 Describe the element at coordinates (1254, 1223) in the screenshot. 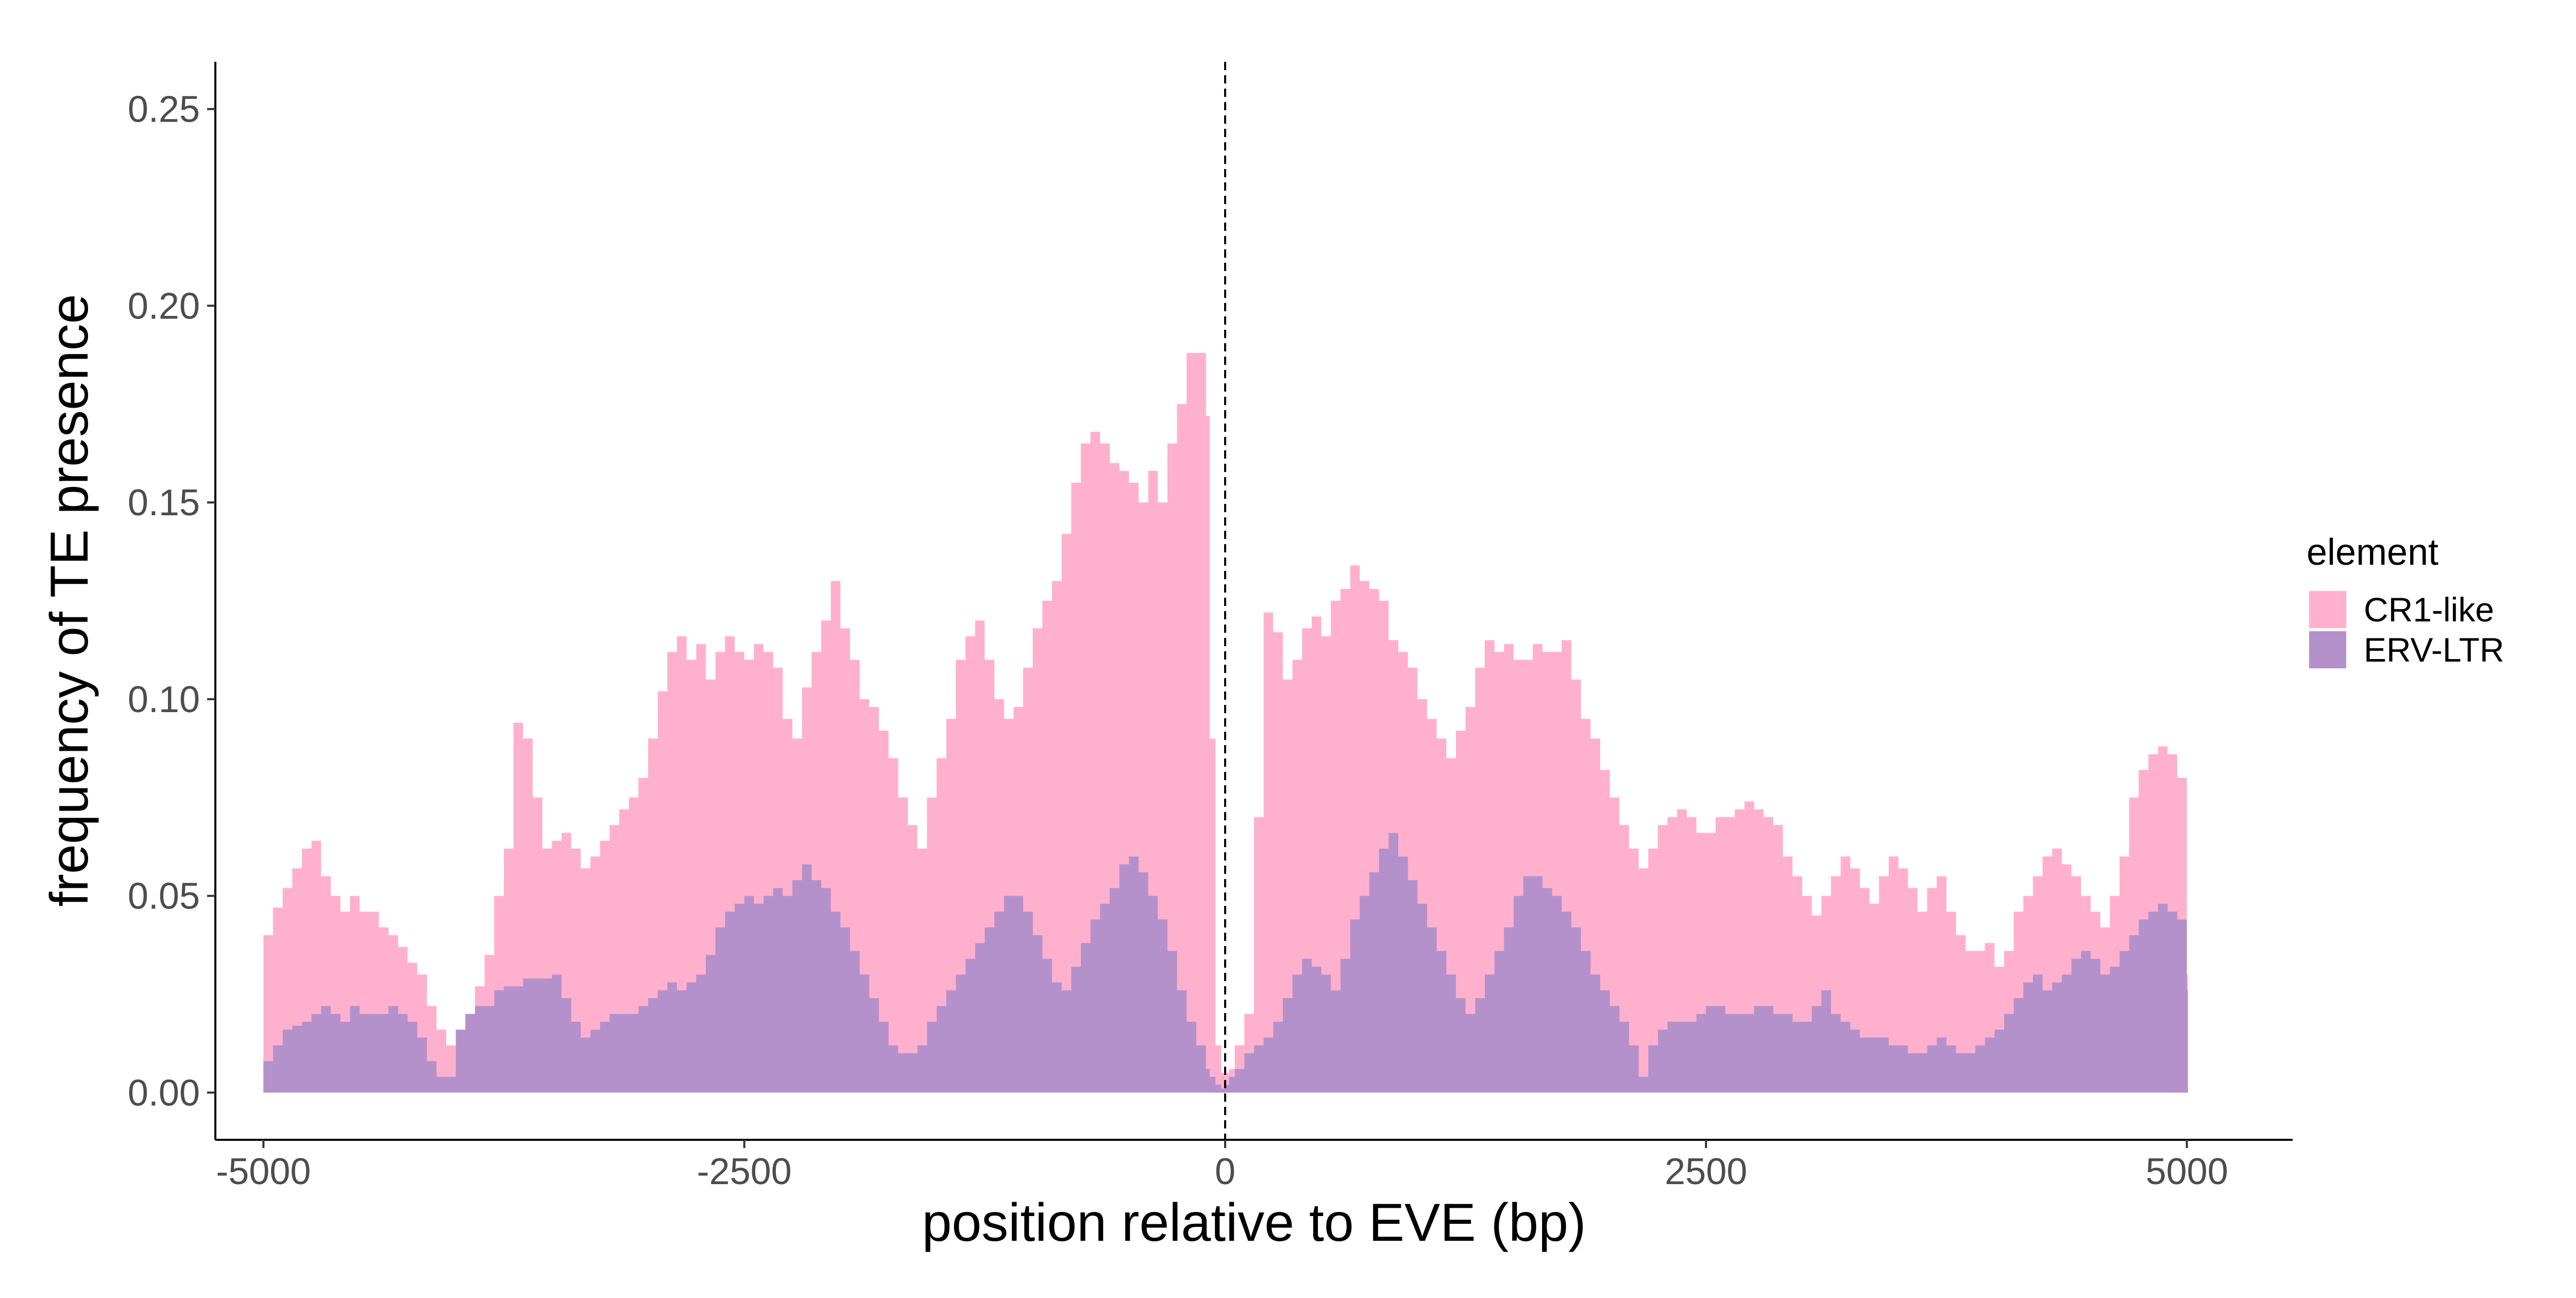

I see `x-axis-title: position relative to EVE (bp)` at that location.